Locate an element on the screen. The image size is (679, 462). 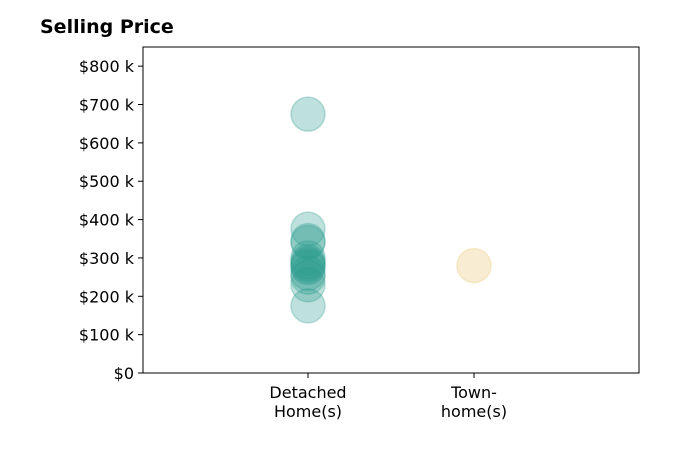
y-tick-label: $0 is located at coordinates (124, 373).